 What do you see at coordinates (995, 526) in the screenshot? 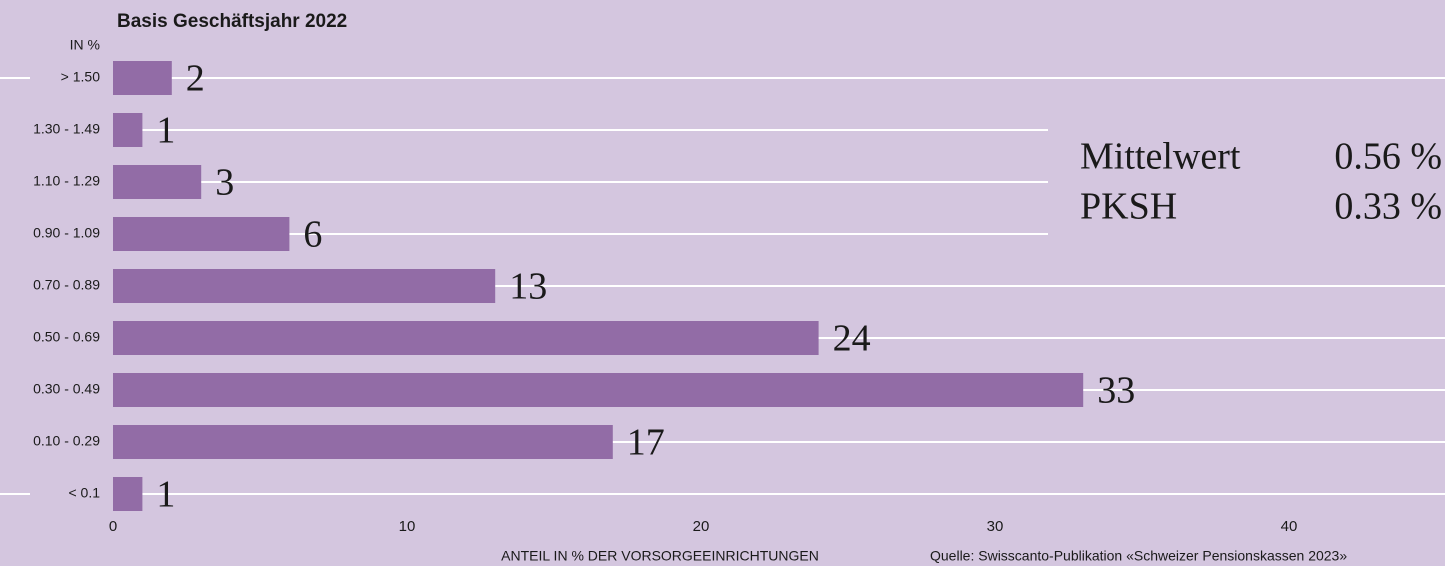
I see `x-tick-label: 30` at bounding box center [995, 526].